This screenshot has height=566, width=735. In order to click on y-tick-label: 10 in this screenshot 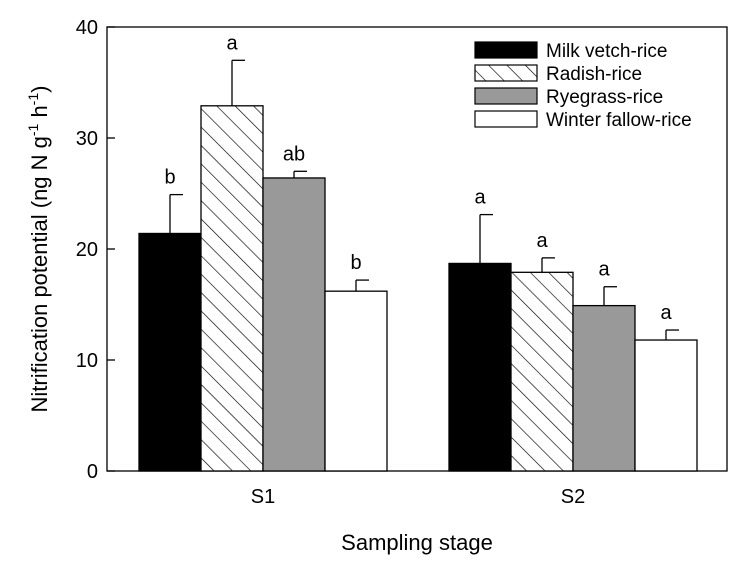, I will do `click(87, 361)`.